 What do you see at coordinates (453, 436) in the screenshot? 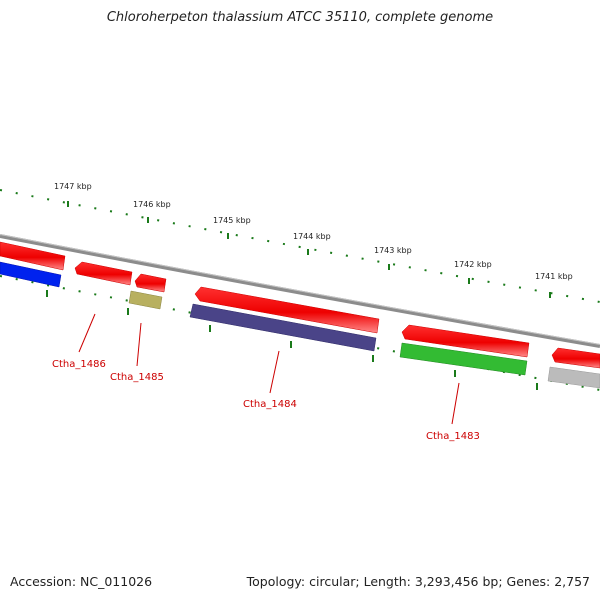
I see `gene-label-text: Ctha_1483` at bounding box center [453, 436].